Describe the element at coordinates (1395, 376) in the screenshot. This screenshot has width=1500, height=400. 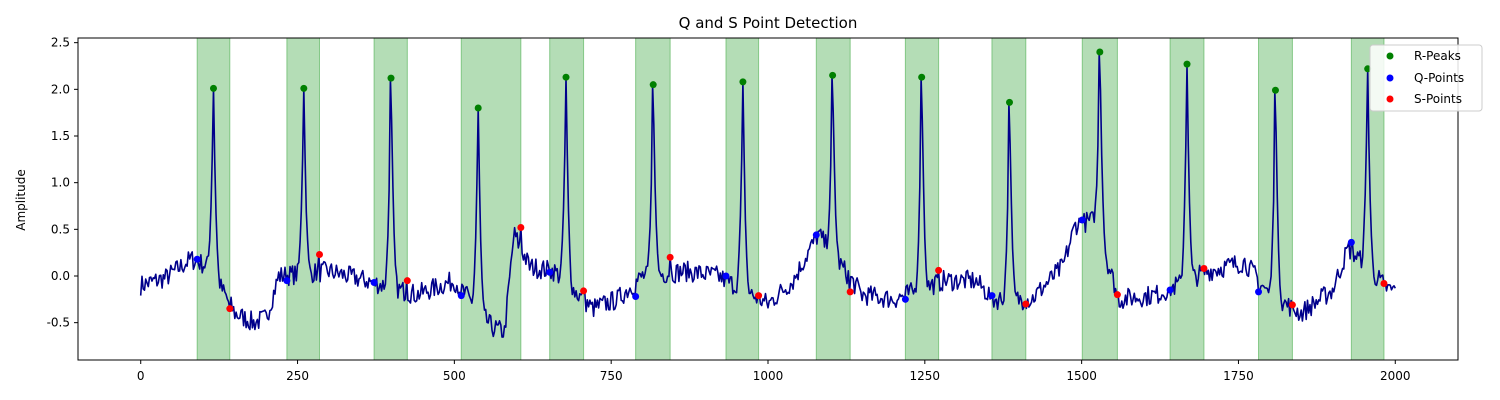
I see `x-tick-label-8: 2000` at that location.